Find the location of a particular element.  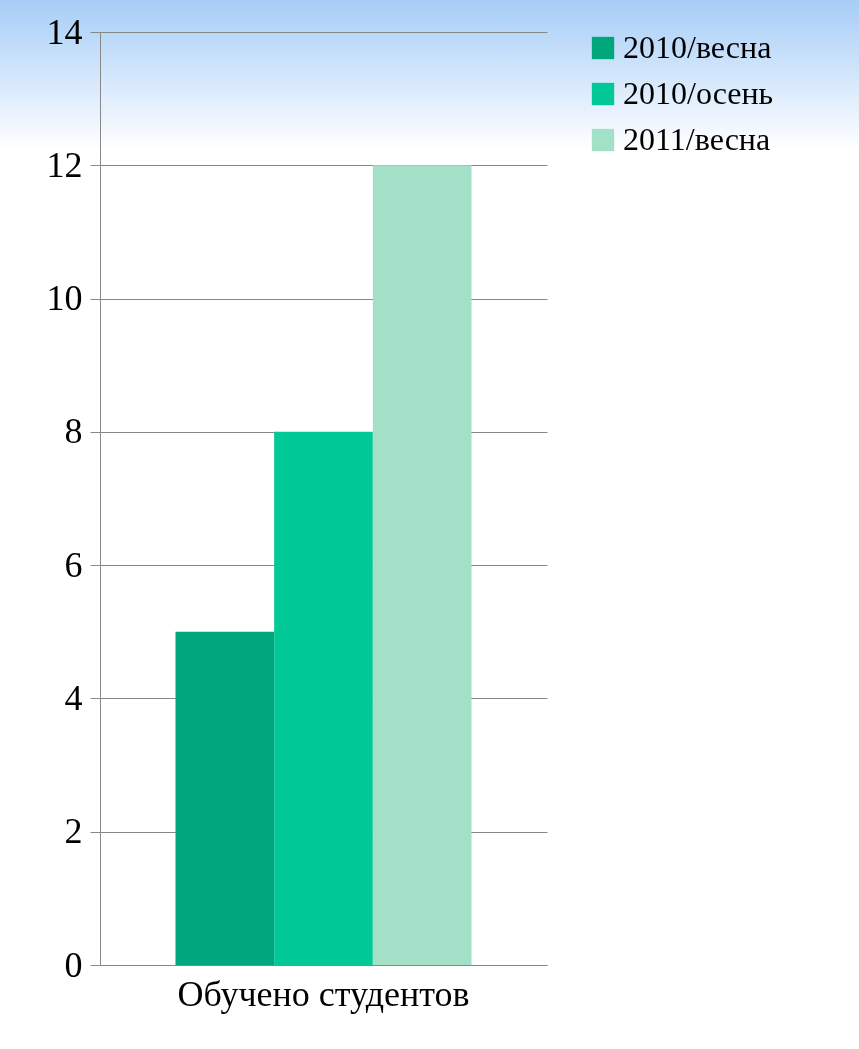

y-tick-label: 6 is located at coordinates (73, 564).